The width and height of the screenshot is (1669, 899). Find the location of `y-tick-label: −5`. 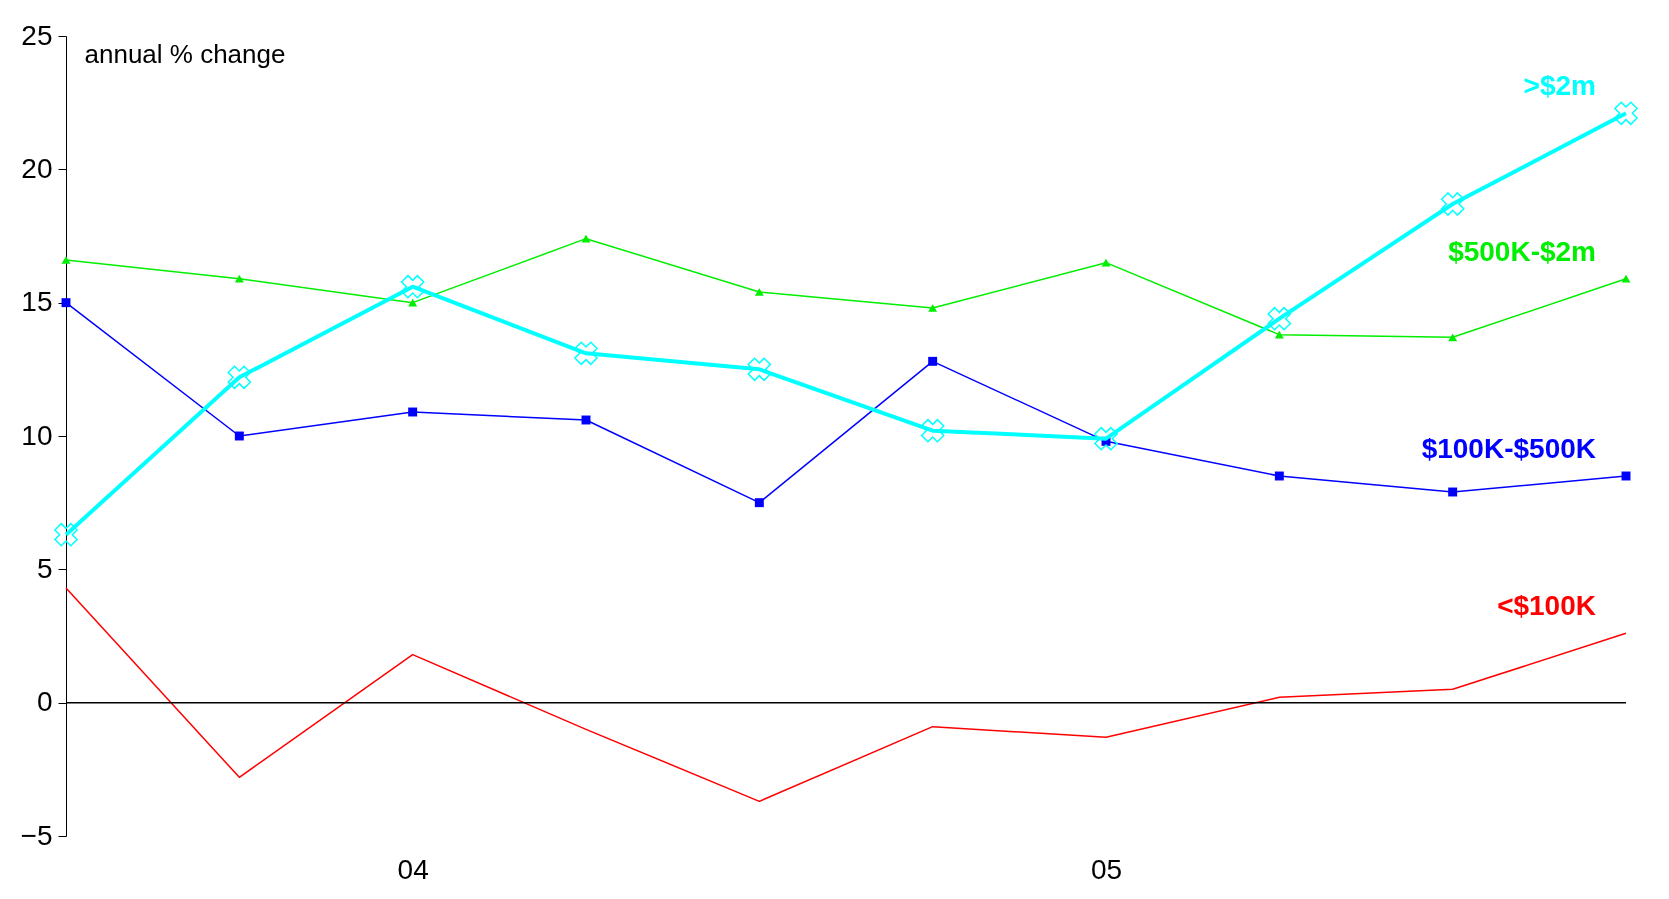

y-tick-label: −5 is located at coordinates (36, 835).